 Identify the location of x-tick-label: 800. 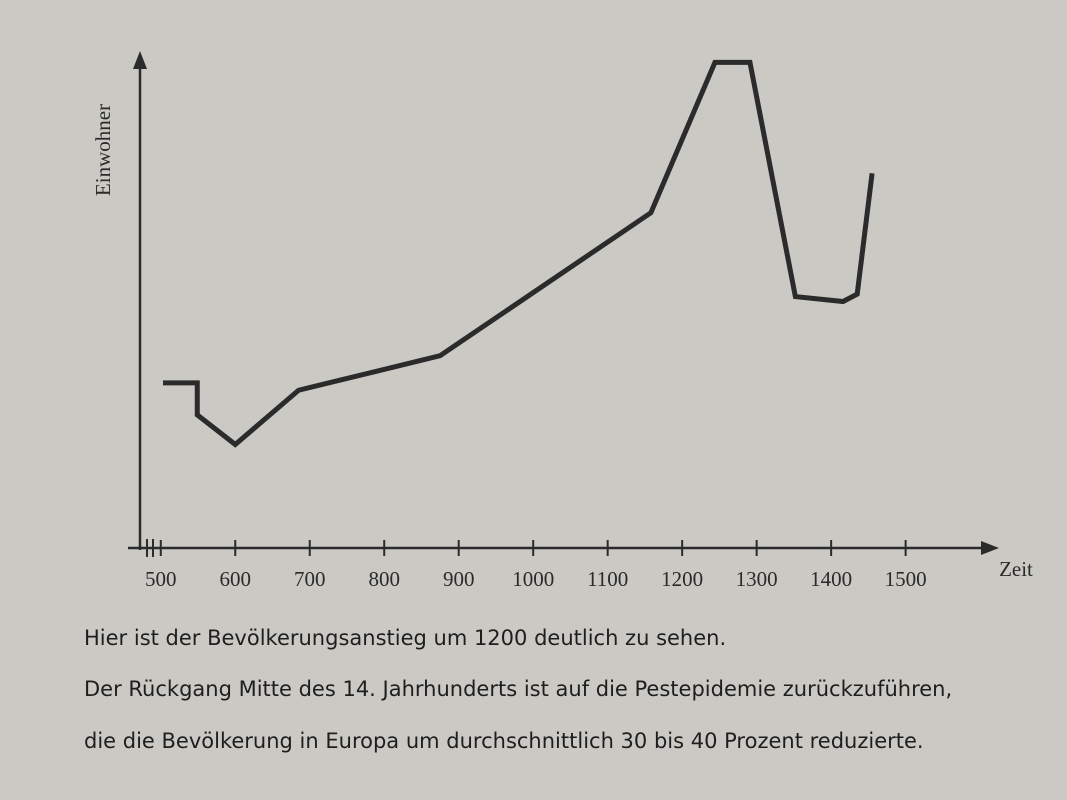
(384, 579).